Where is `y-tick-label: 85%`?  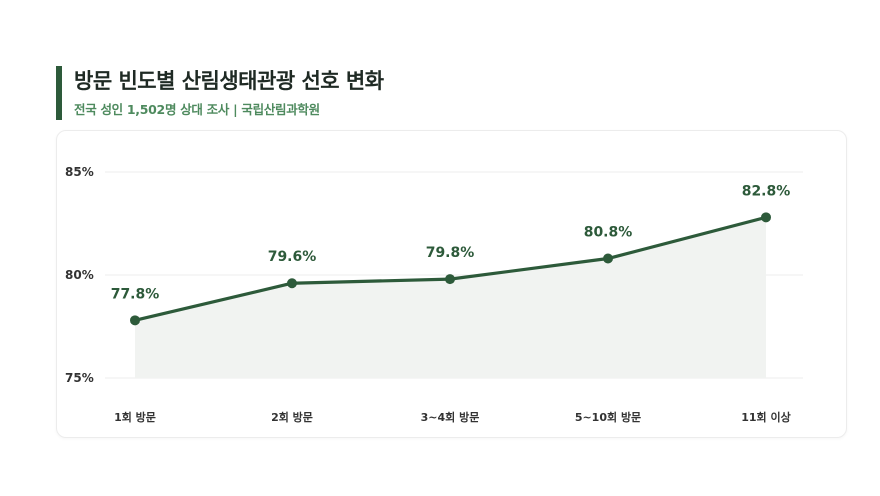
y-tick-label: 85% is located at coordinates (79, 172).